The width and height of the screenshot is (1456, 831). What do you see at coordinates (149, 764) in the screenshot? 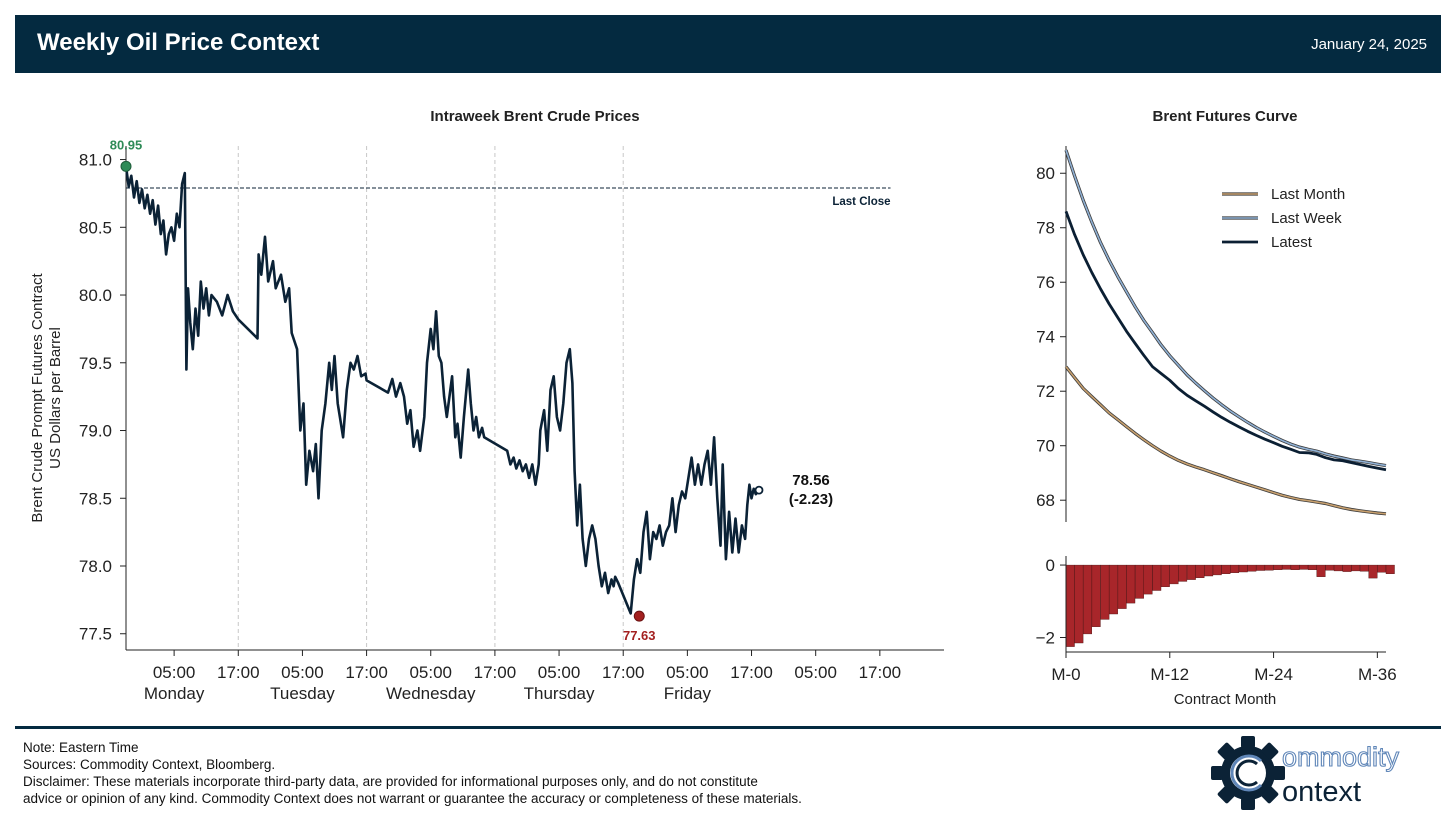
I see `footer-sources: Sources: Commodity Context, Bloomberg.` at bounding box center [149, 764].